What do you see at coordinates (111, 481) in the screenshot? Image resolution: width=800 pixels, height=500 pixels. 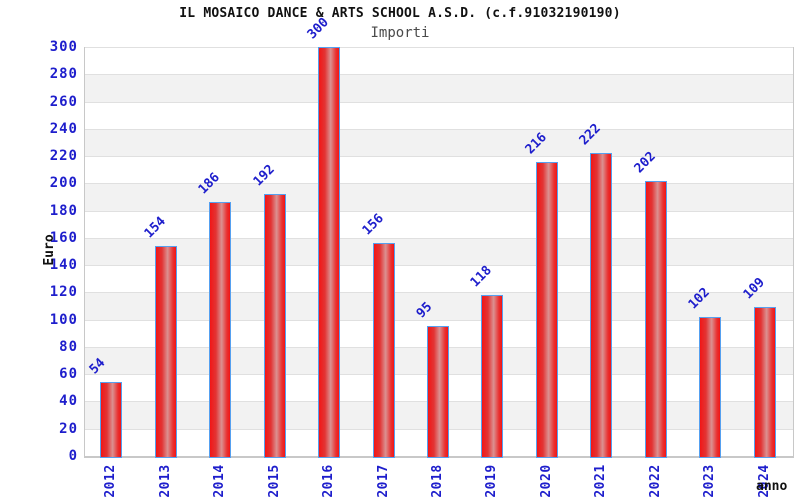 I see `x-tick-label: 2012` at bounding box center [111, 481].